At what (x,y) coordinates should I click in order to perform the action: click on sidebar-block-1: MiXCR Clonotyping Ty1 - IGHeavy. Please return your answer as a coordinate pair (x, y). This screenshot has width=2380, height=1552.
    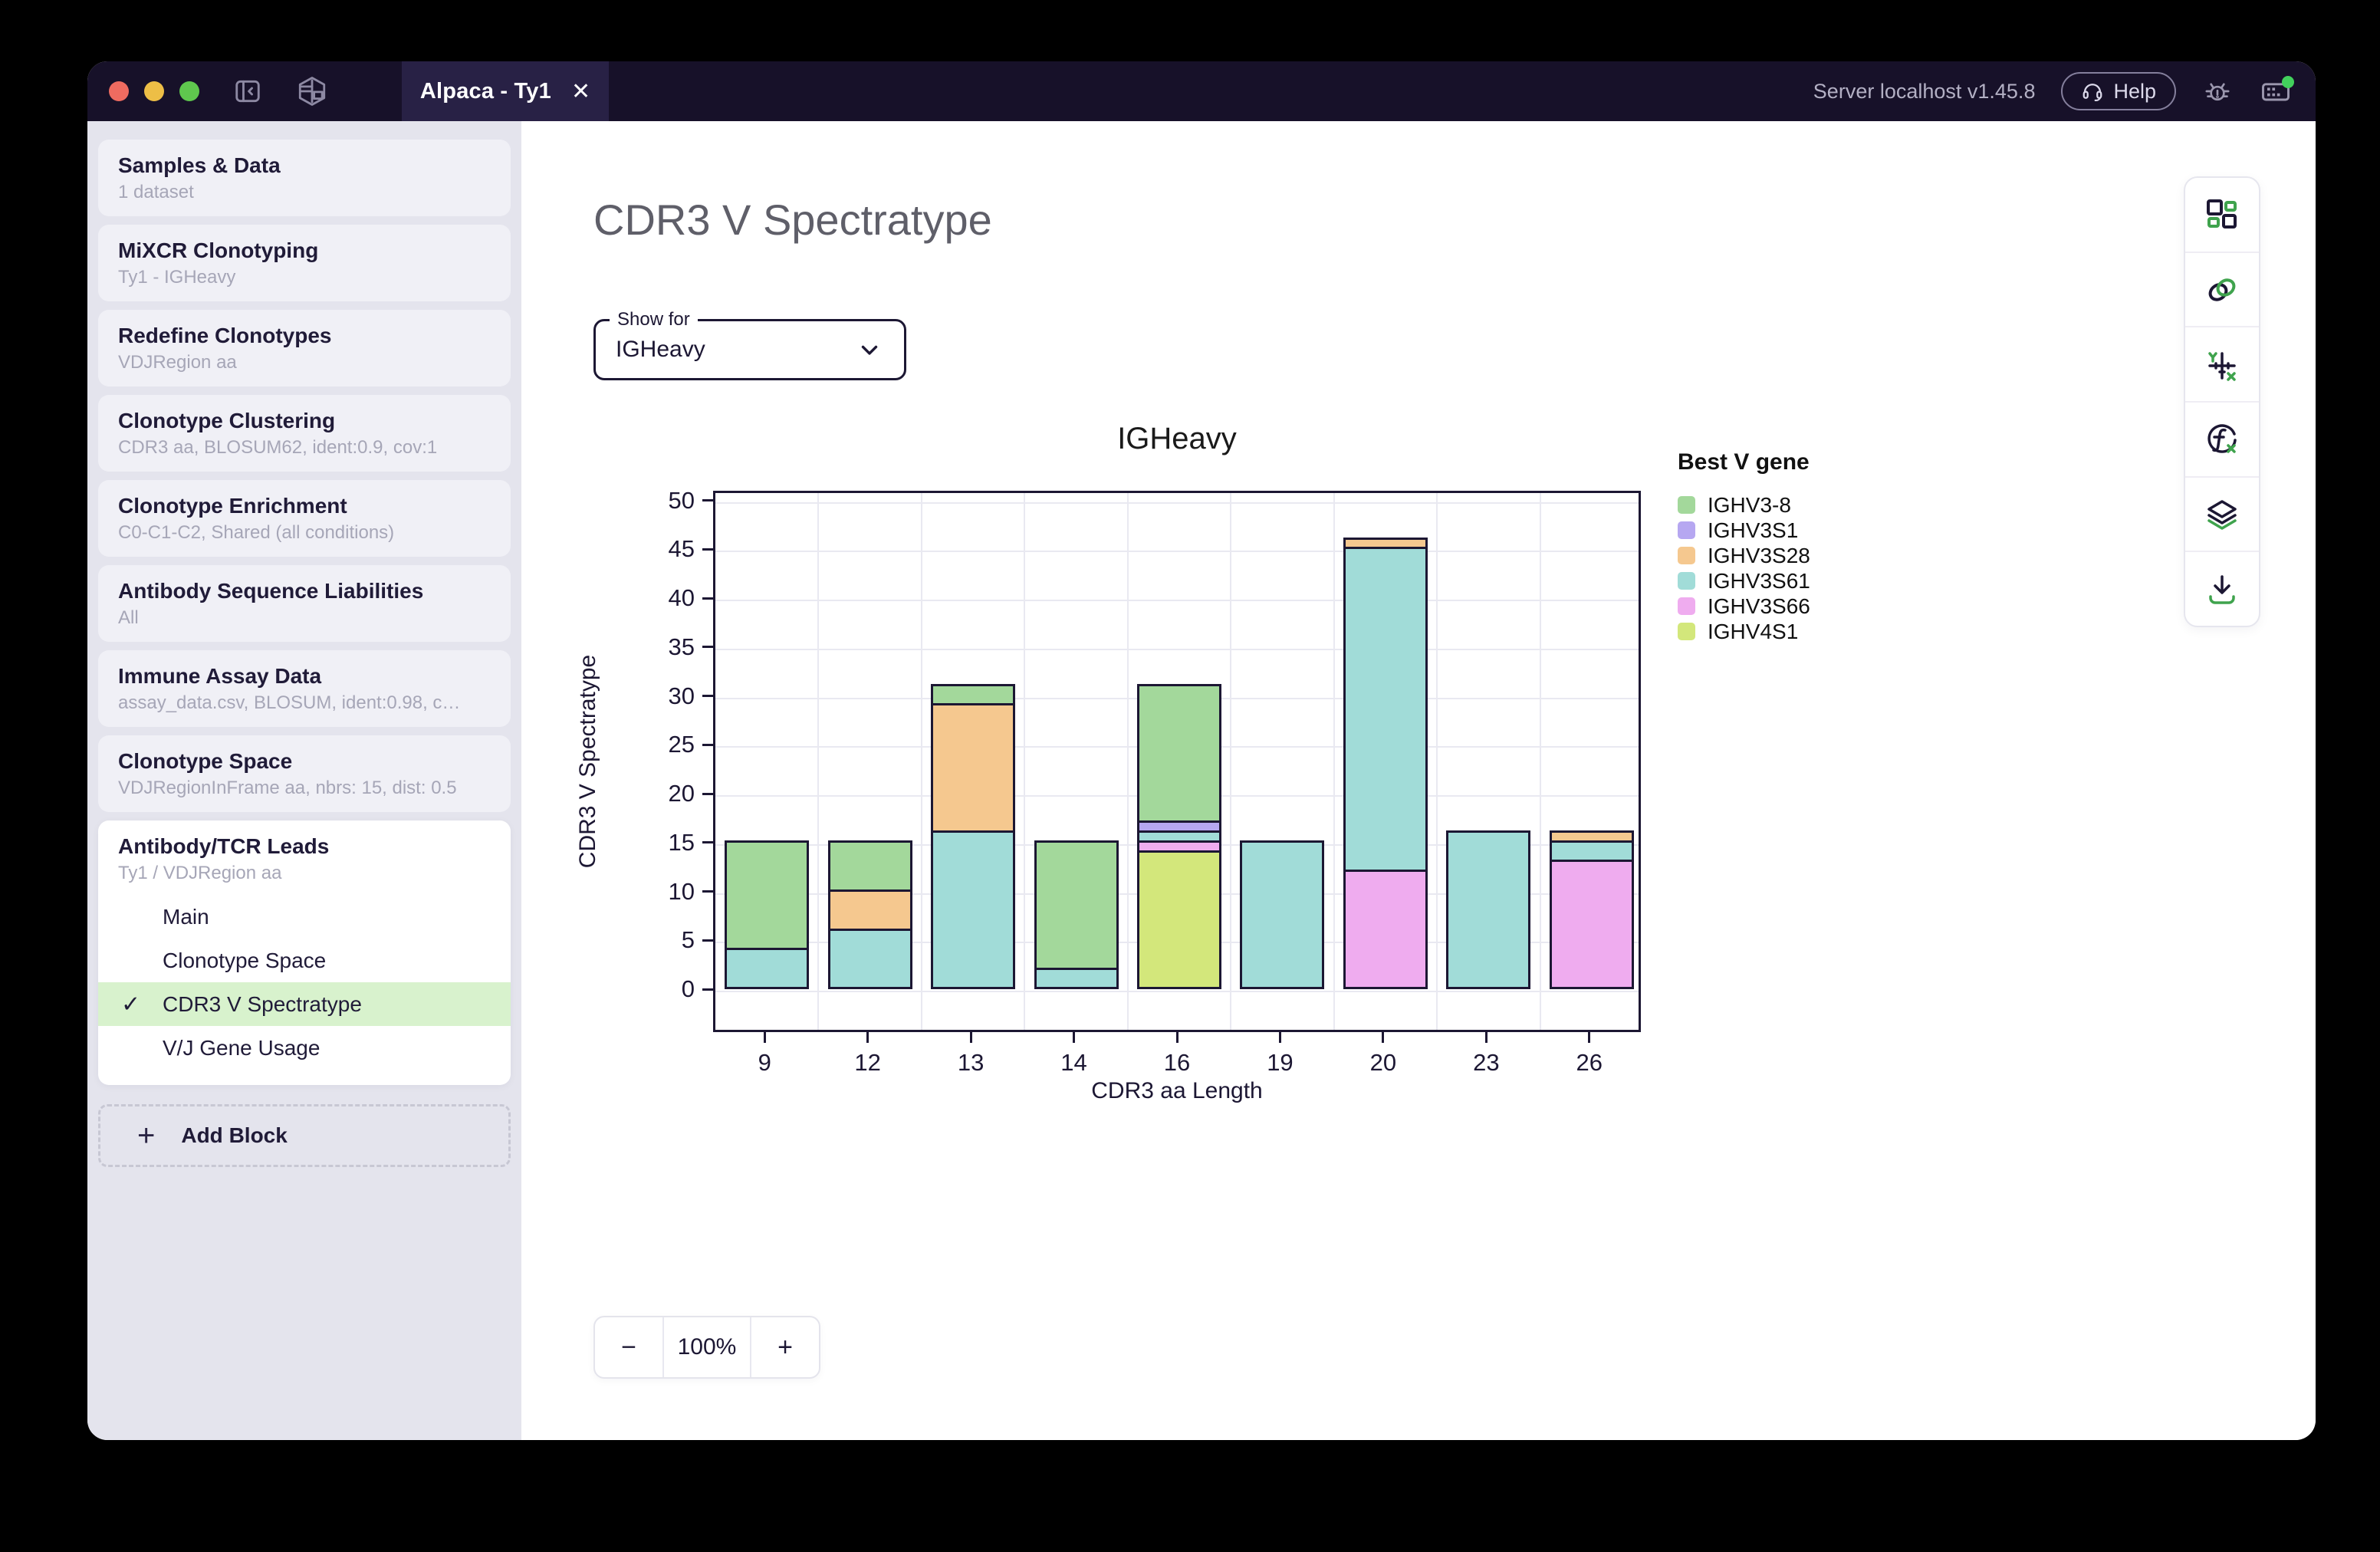
    Looking at the image, I should click on (304, 263).